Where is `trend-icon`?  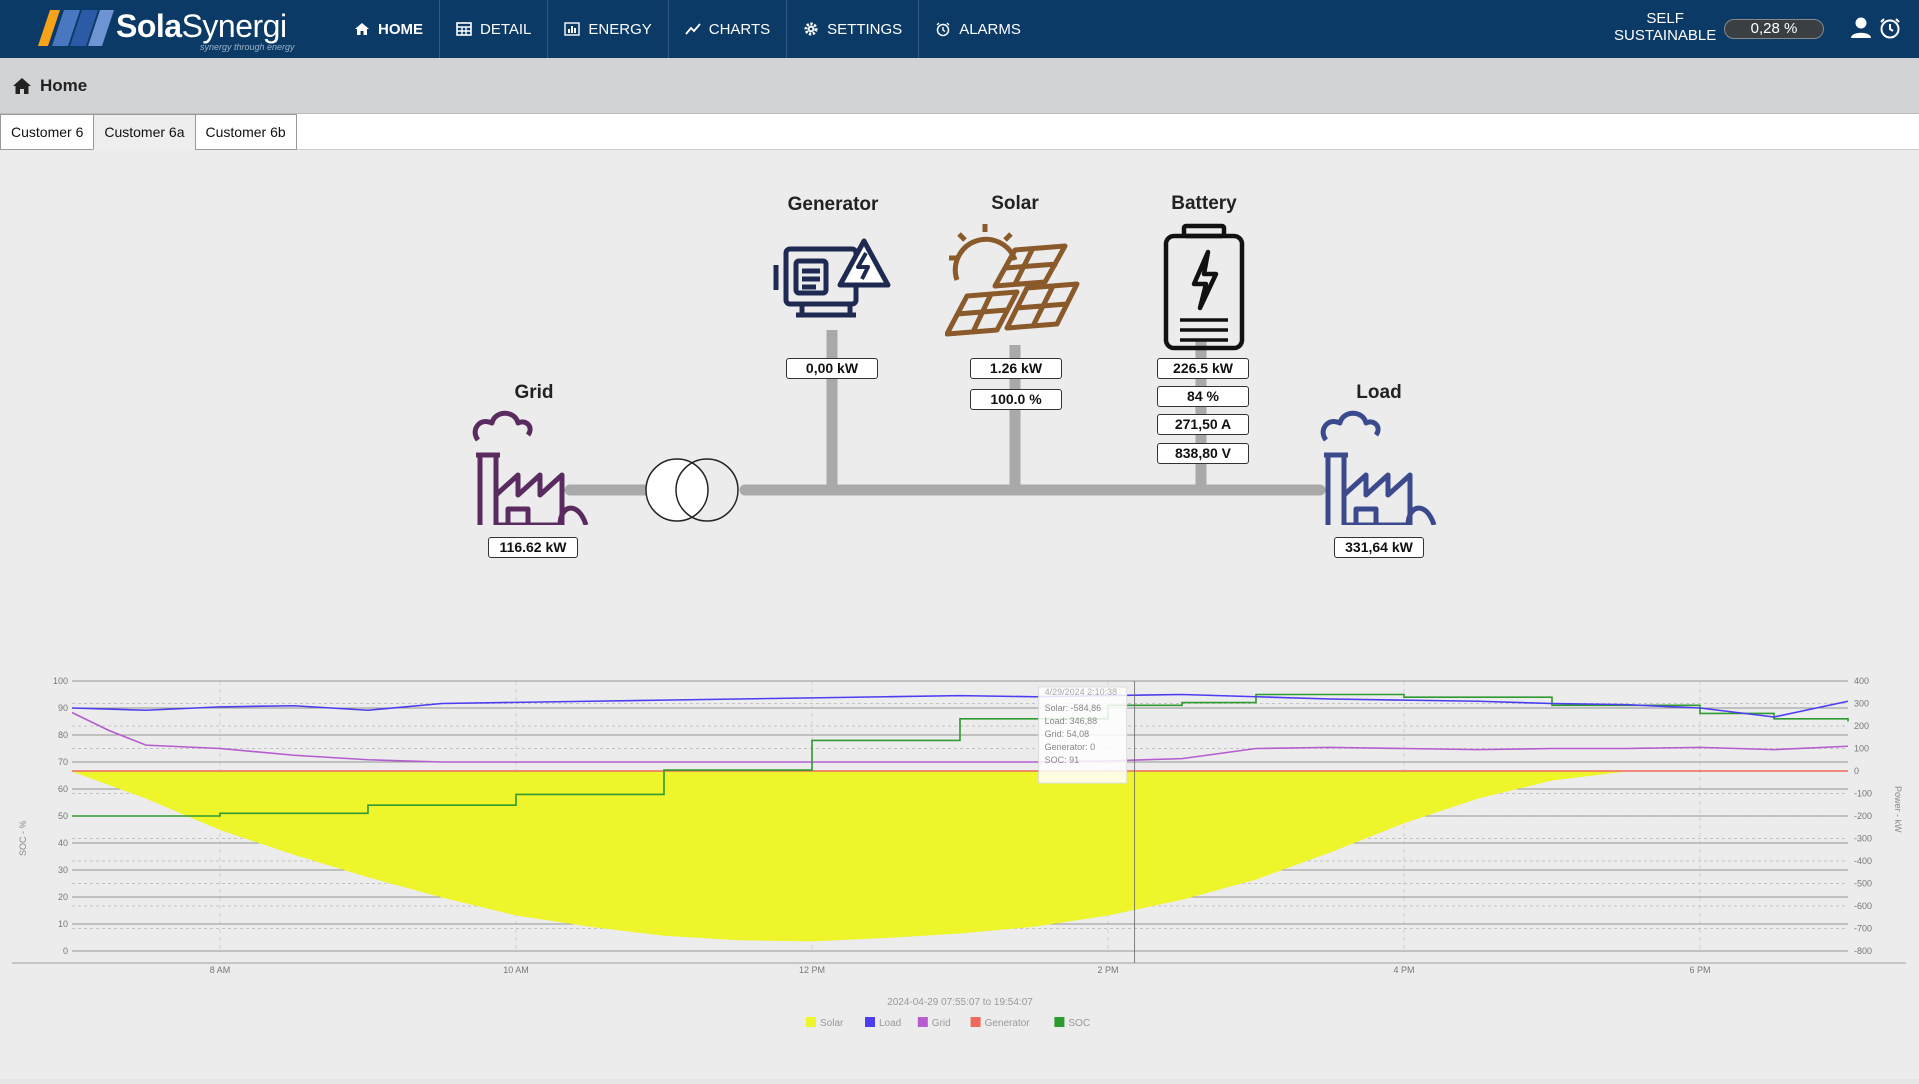 trend-icon is located at coordinates (693, 29).